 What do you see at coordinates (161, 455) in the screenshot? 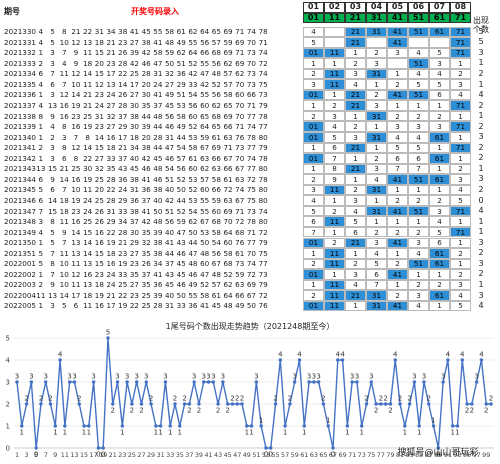
I see `x-tick-label: 31` at bounding box center [161, 455].